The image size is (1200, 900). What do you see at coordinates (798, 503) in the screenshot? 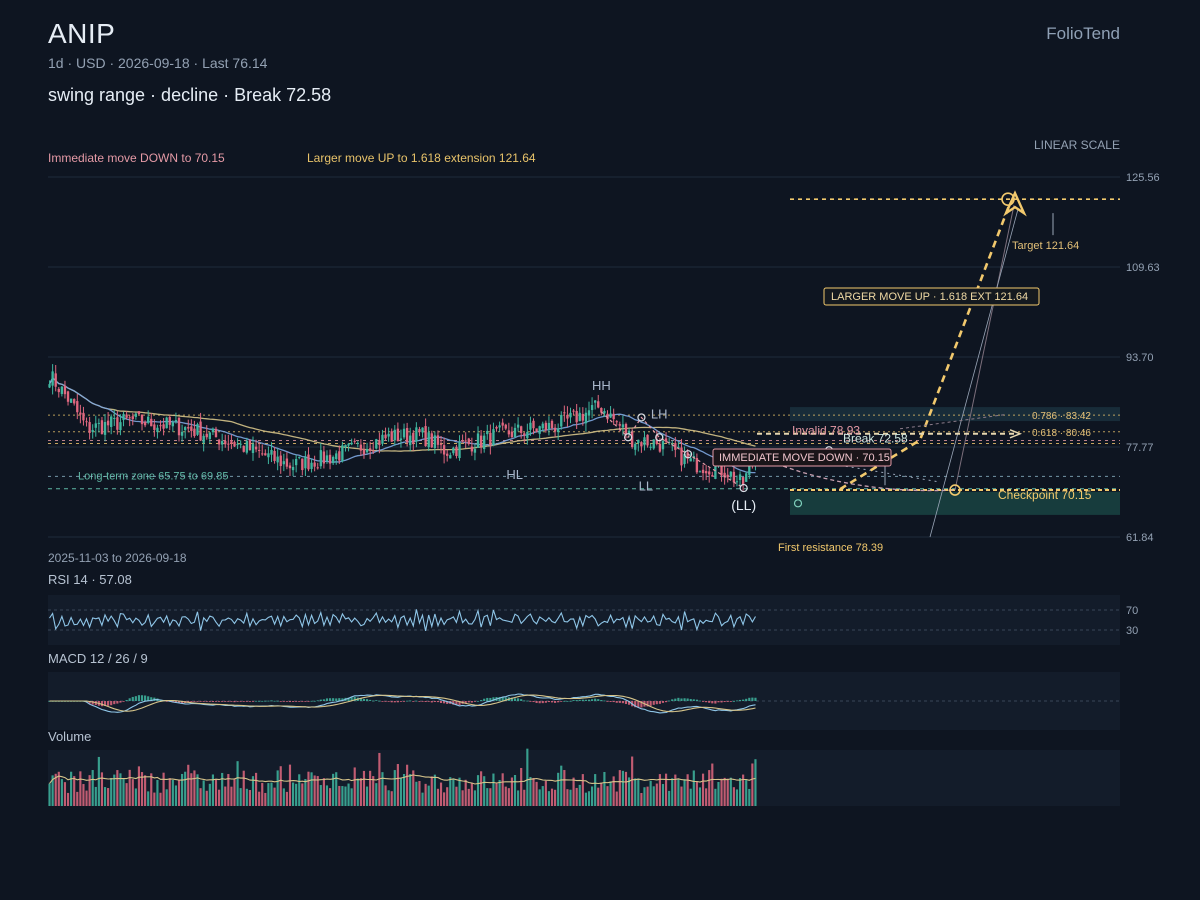
I see `projection-point` at bounding box center [798, 503].